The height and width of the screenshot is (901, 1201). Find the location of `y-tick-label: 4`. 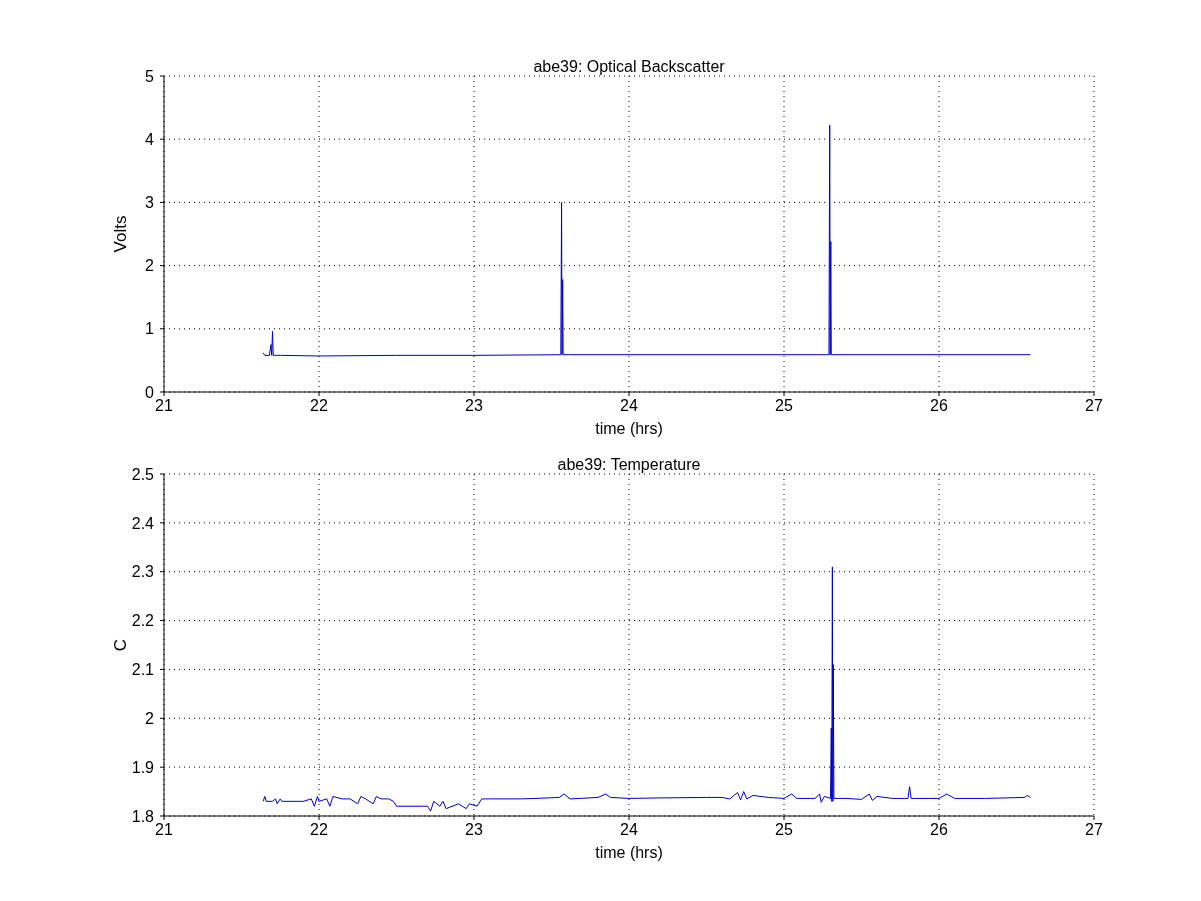

y-tick-label: 4 is located at coordinates (150, 139).